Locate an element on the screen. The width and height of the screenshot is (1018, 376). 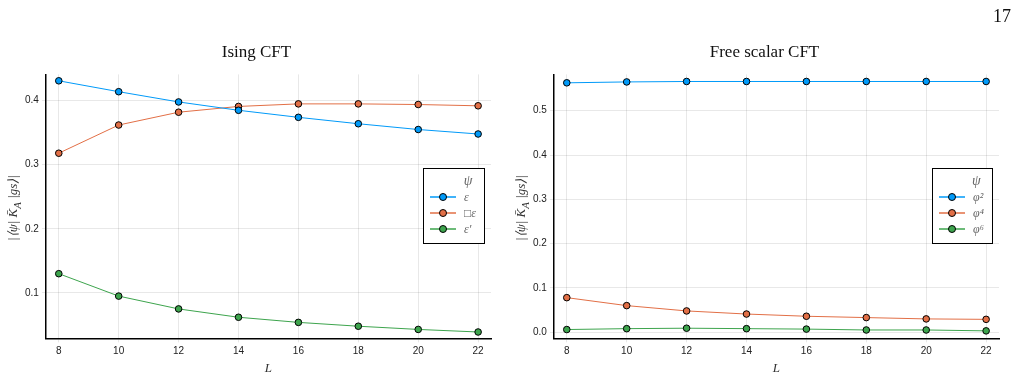
y-tick-label: 0.0 is located at coordinates (540, 331).